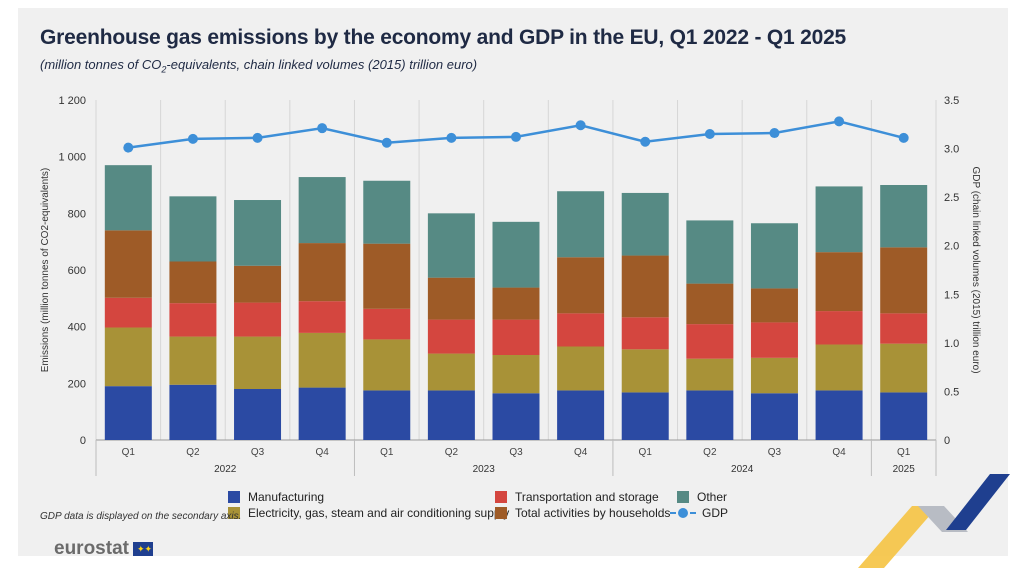 This screenshot has width=1024, height=572. What do you see at coordinates (577, 497) in the screenshot?
I see `legend-item-transport: Transportation and storage` at bounding box center [577, 497].